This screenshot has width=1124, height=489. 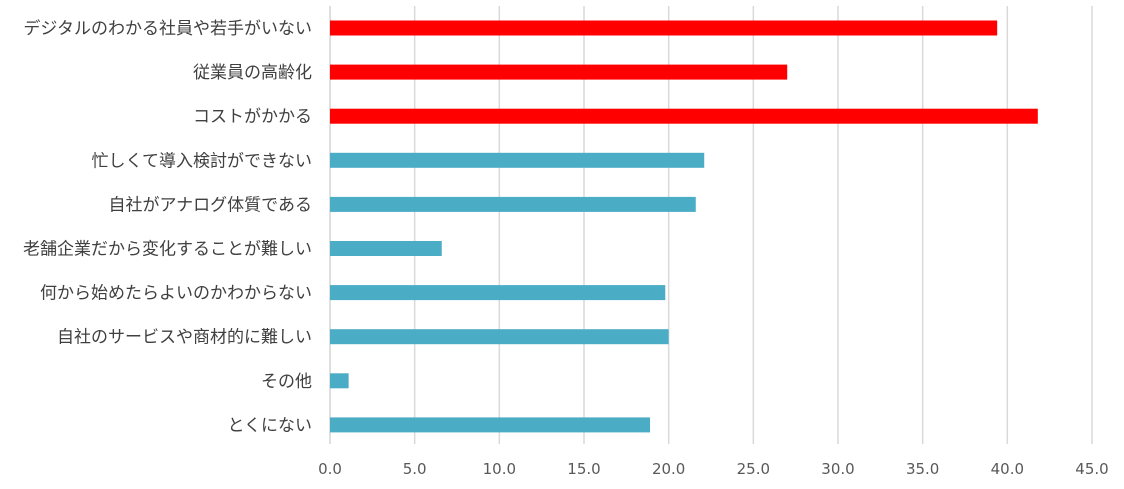 What do you see at coordinates (1007, 469) in the screenshot?
I see `x-tick-label: 40.0` at bounding box center [1007, 469].